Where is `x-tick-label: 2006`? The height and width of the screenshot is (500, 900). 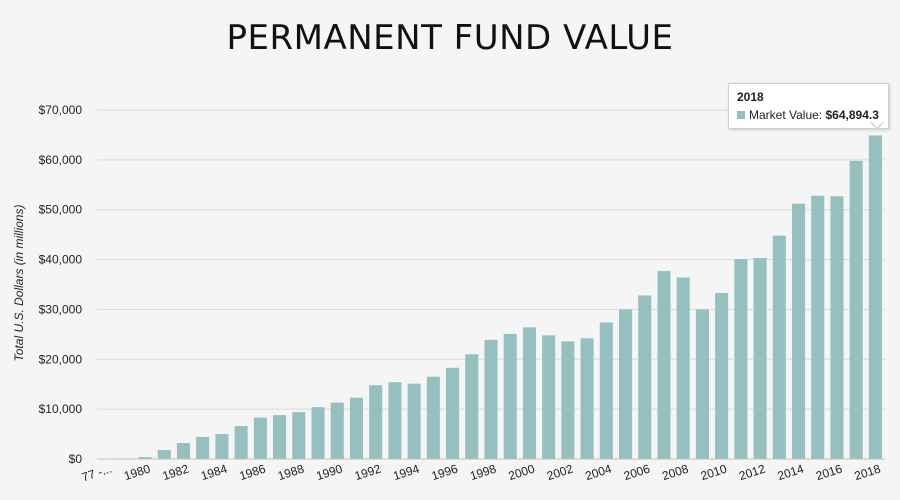 x-tick-label: 2006 is located at coordinates (637, 472).